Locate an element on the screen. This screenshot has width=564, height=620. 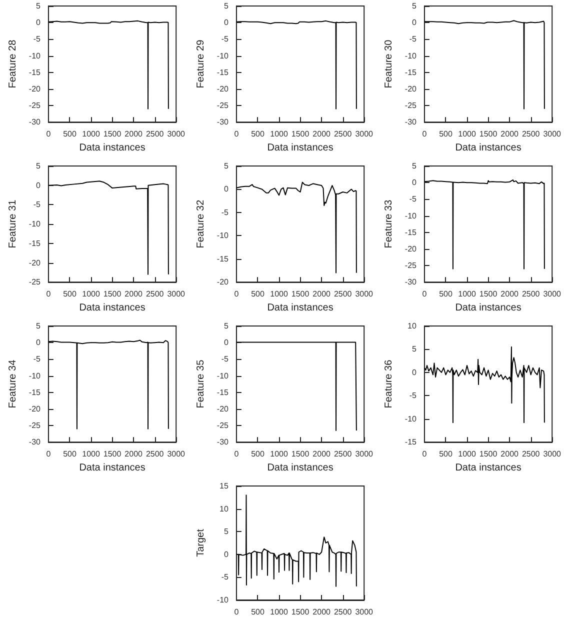
y-axis-title: Feature 31 is located at coordinates (13, 223).